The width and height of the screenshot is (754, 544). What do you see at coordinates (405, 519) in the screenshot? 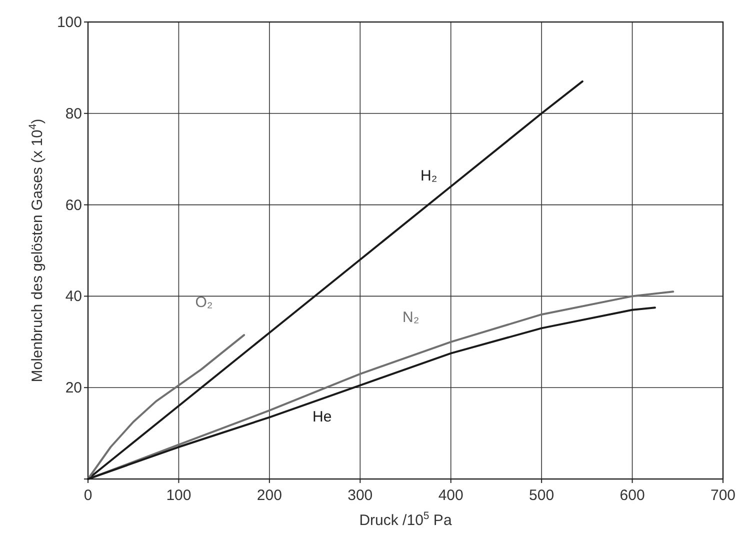
I see `x-axis-title: Druck /10$^{5}$ Pa` at bounding box center [405, 519].